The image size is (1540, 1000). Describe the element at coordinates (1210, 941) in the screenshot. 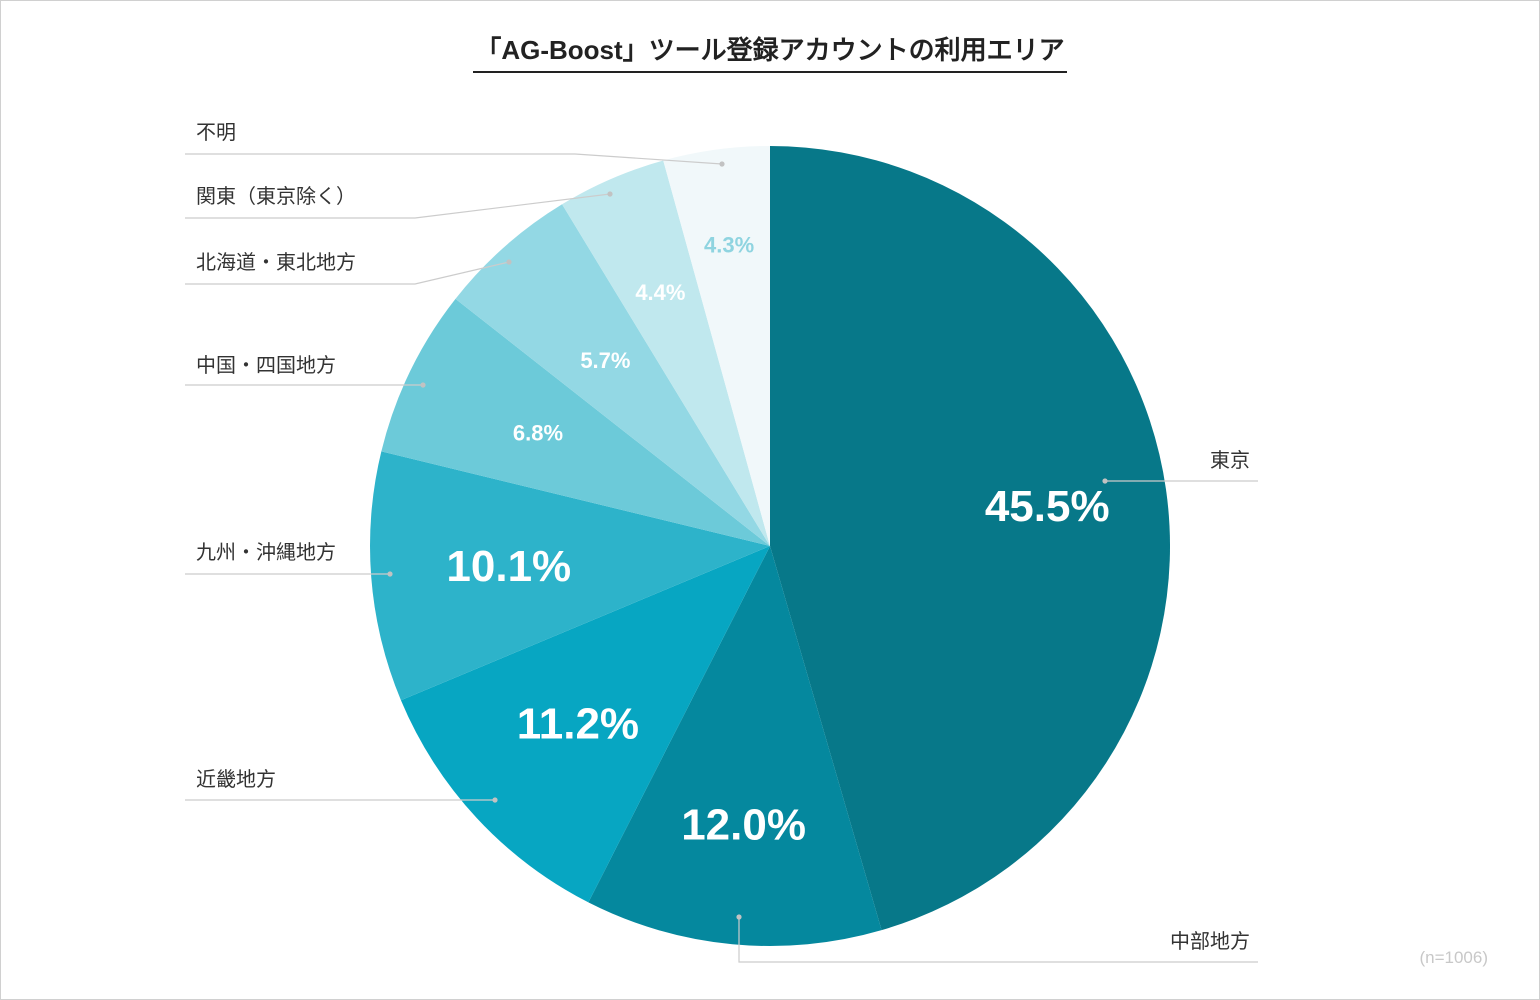

I see `category-label-2: 中部地方` at that location.